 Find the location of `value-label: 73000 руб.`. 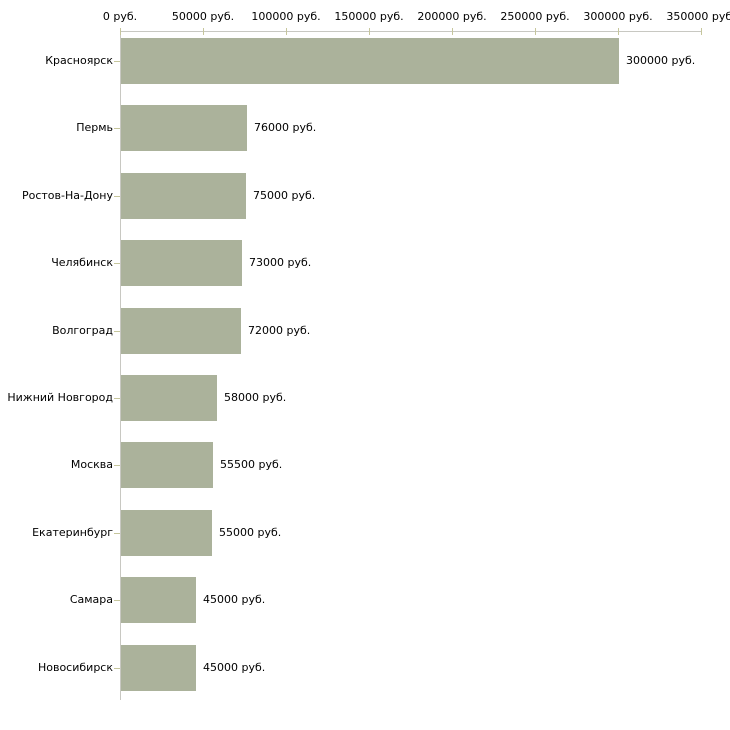

value-label: 73000 руб. is located at coordinates (280, 262).